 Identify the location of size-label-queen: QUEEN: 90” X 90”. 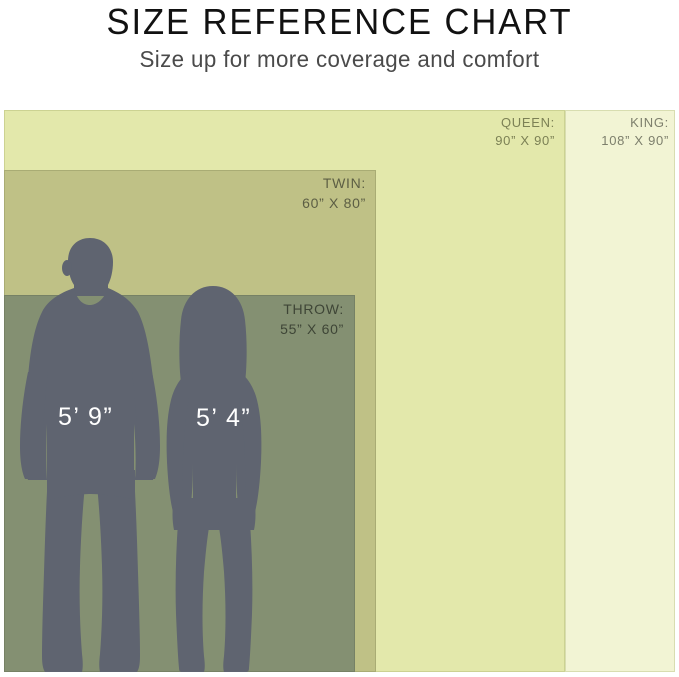
(477, 132).